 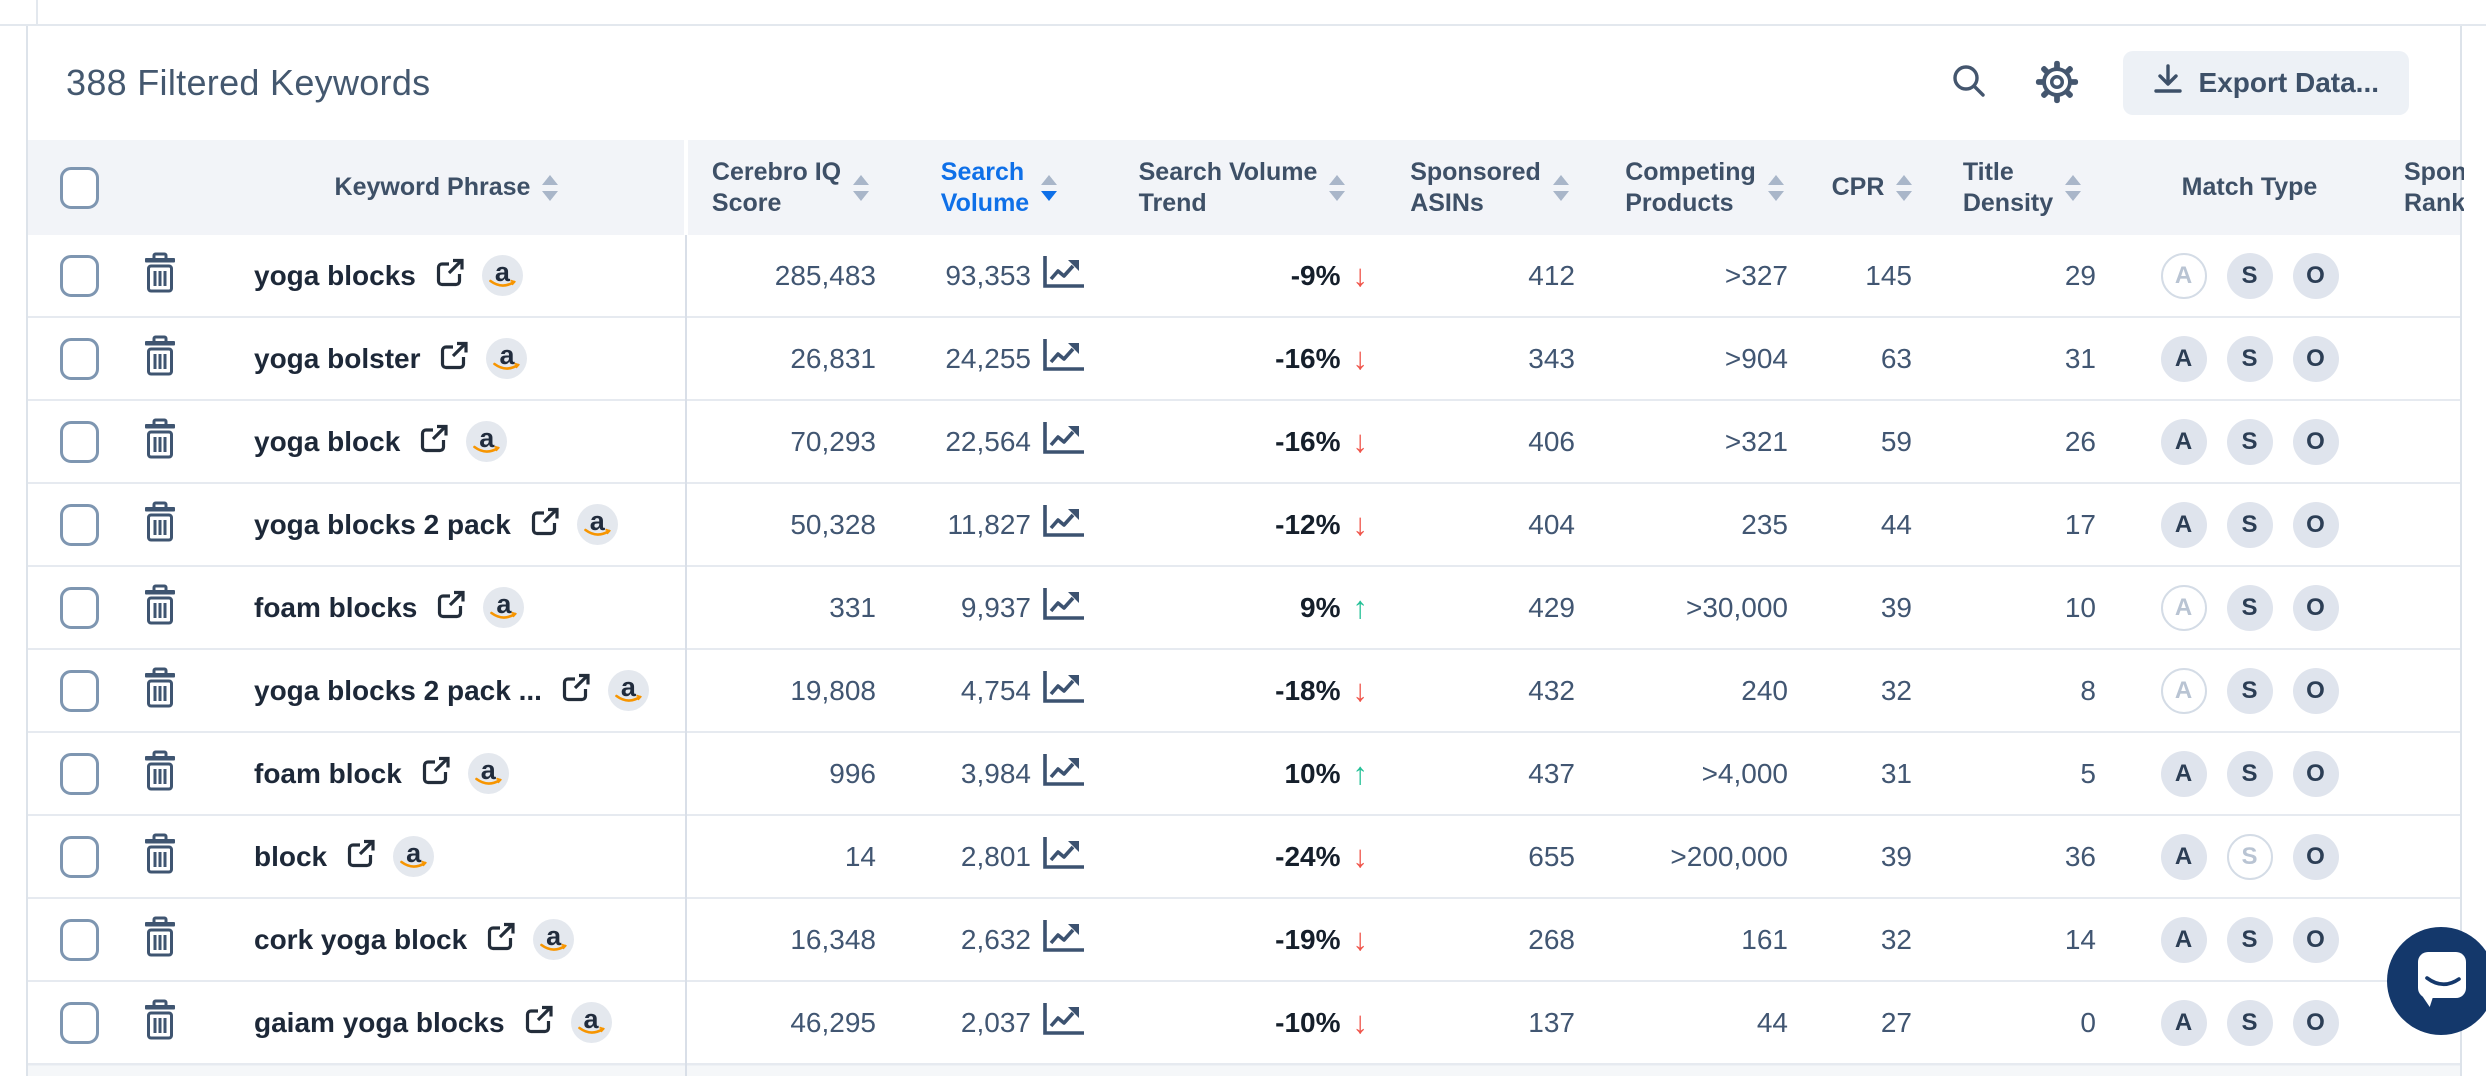 I want to click on settings-button, so click(x=2057, y=82).